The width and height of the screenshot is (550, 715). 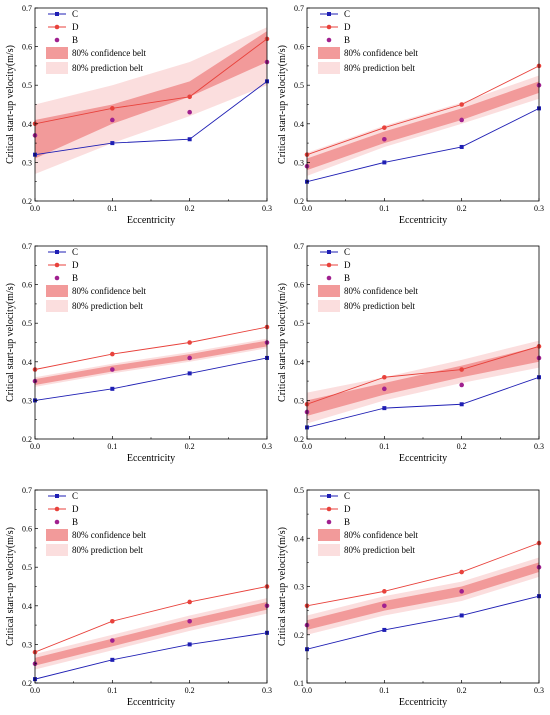 What do you see at coordinates (151, 342) in the screenshot?
I see `plot-frame` at bounding box center [151, 342].